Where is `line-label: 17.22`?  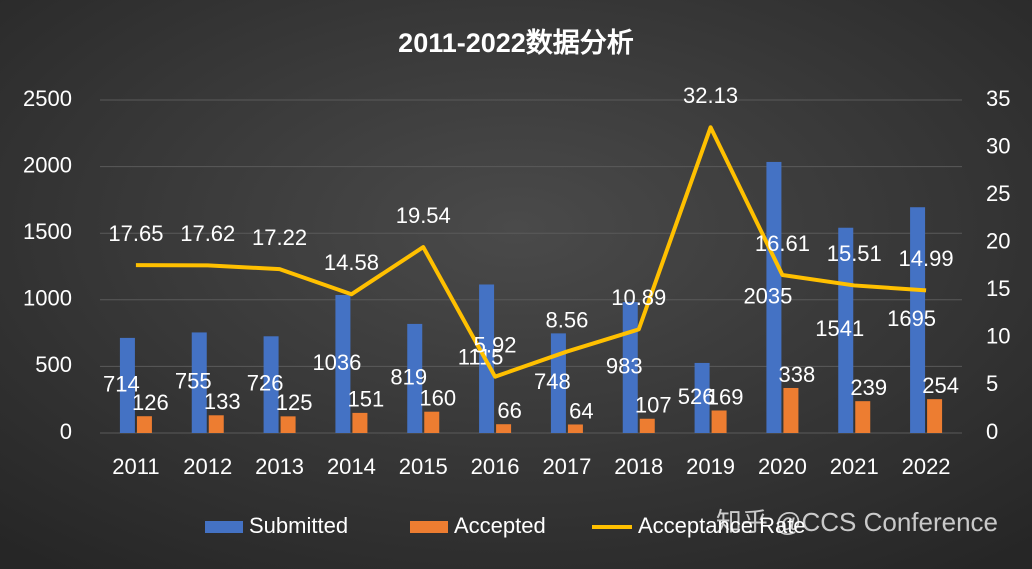 line-label: 17.22 is located at coordinates (279, 237).